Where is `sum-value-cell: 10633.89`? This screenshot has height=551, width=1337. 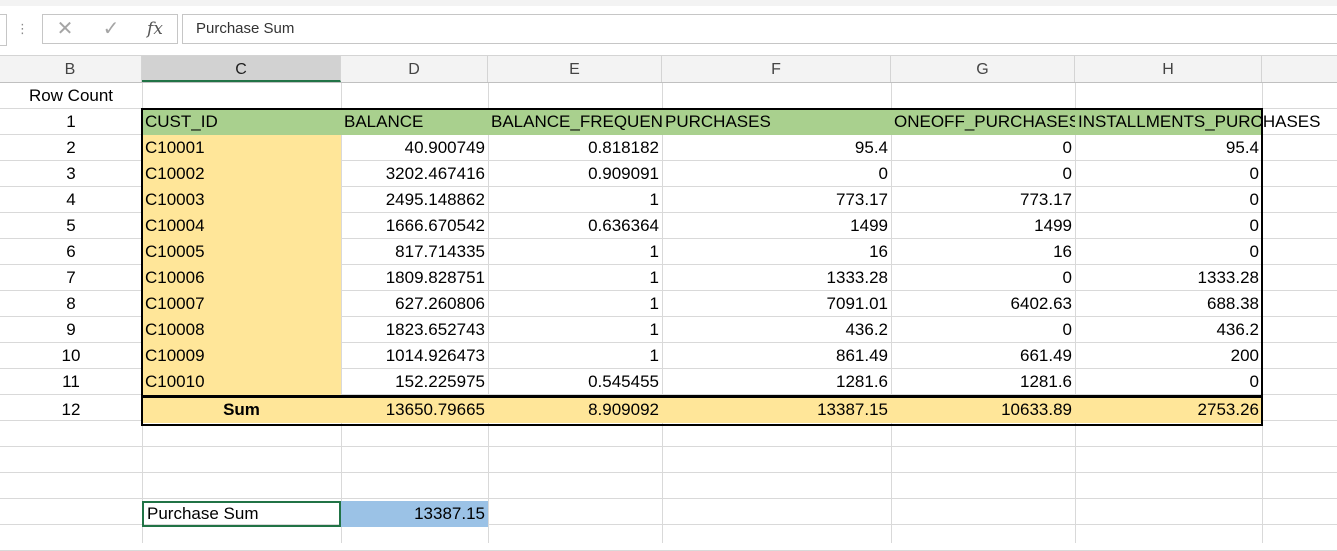
sum-value-cell: 10633.89 is located at coordinates (983, 410).